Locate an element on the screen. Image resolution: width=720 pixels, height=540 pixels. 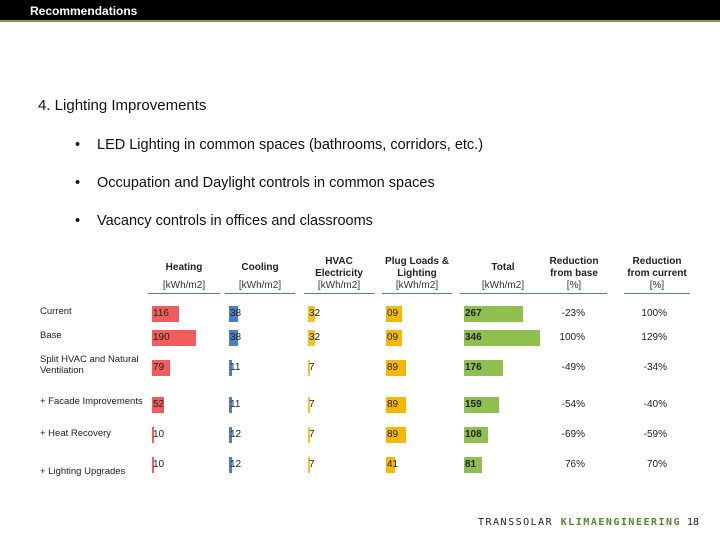
row-label: + Lighting Upgrades is located at coordinates (83, 471).